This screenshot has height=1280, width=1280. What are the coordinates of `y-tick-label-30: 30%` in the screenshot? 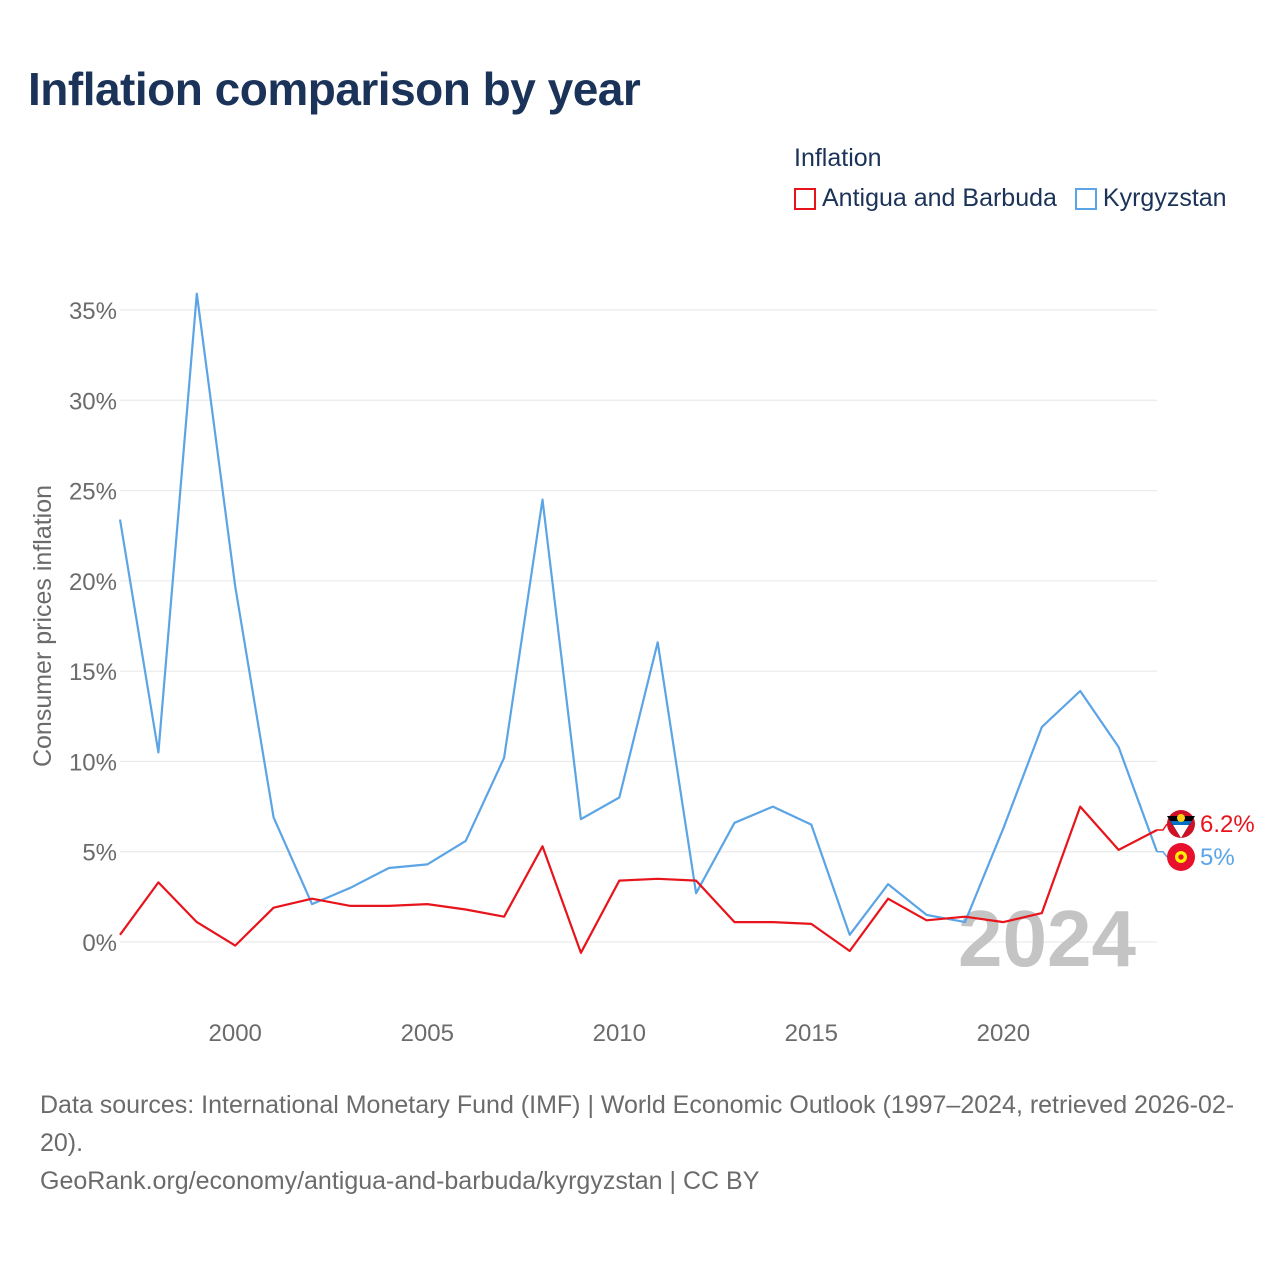 It's located at (93, 401).